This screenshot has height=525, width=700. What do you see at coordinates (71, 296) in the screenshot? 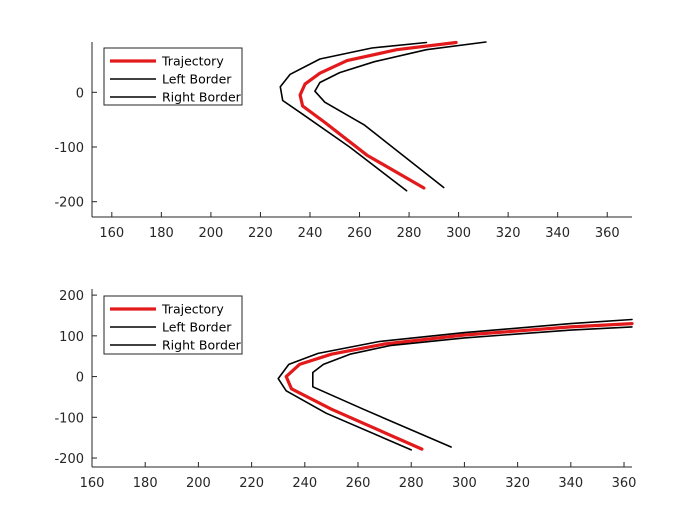
I see `y-tick-label: 200` at bounding box center [71, 296].